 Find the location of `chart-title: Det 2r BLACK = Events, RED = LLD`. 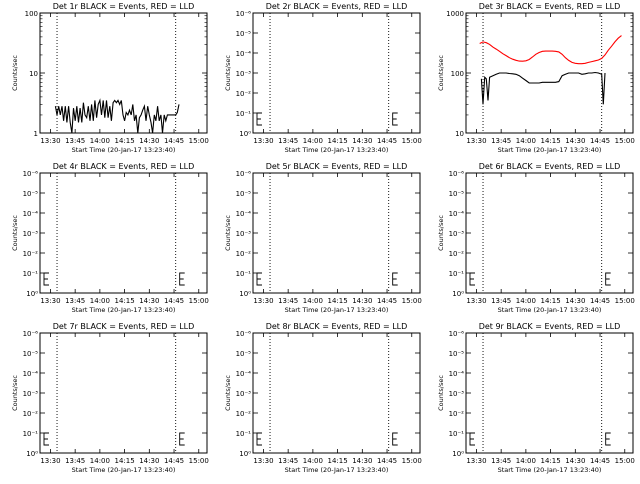

chart-title: Det 2r BLACK = Events, RED = LLD is located at coordinates (337, 6).